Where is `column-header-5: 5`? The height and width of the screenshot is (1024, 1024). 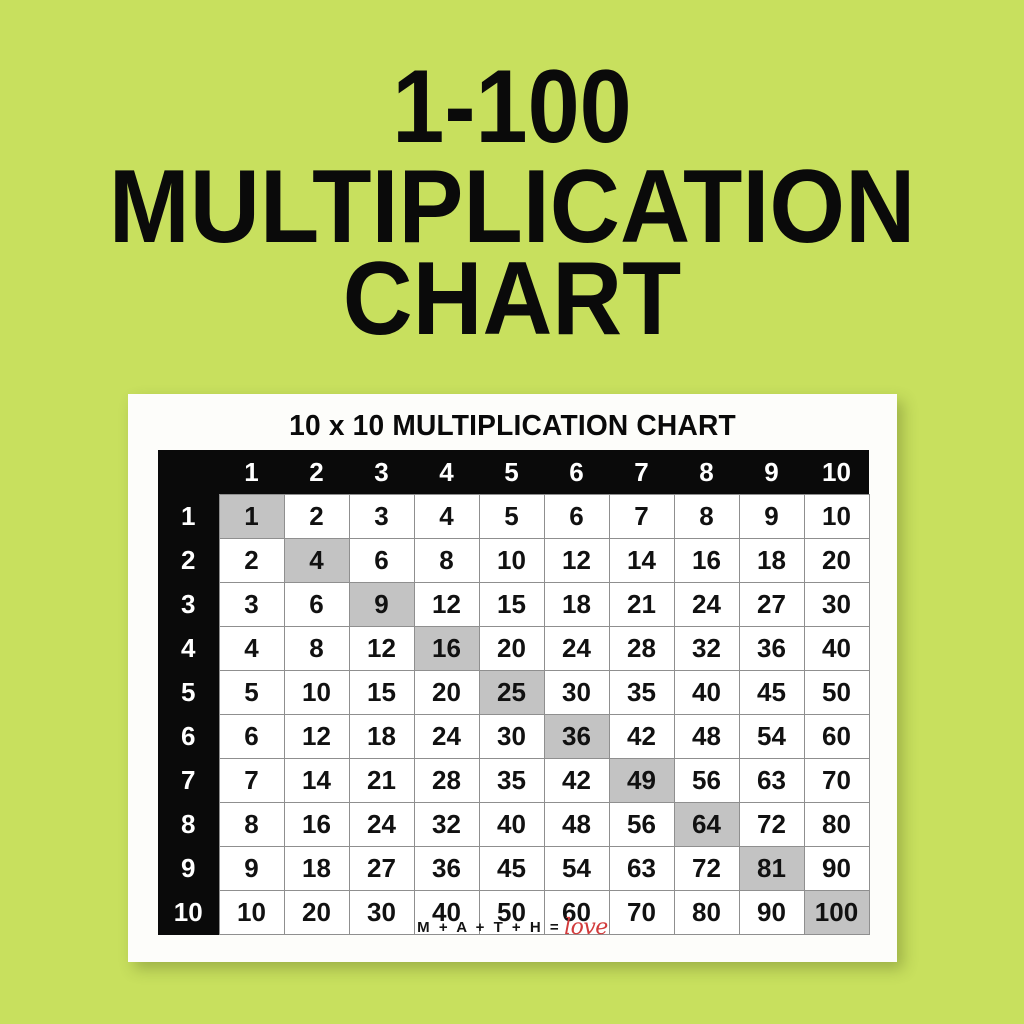
column-header-5: 5 is located at coordinates (511, 472).